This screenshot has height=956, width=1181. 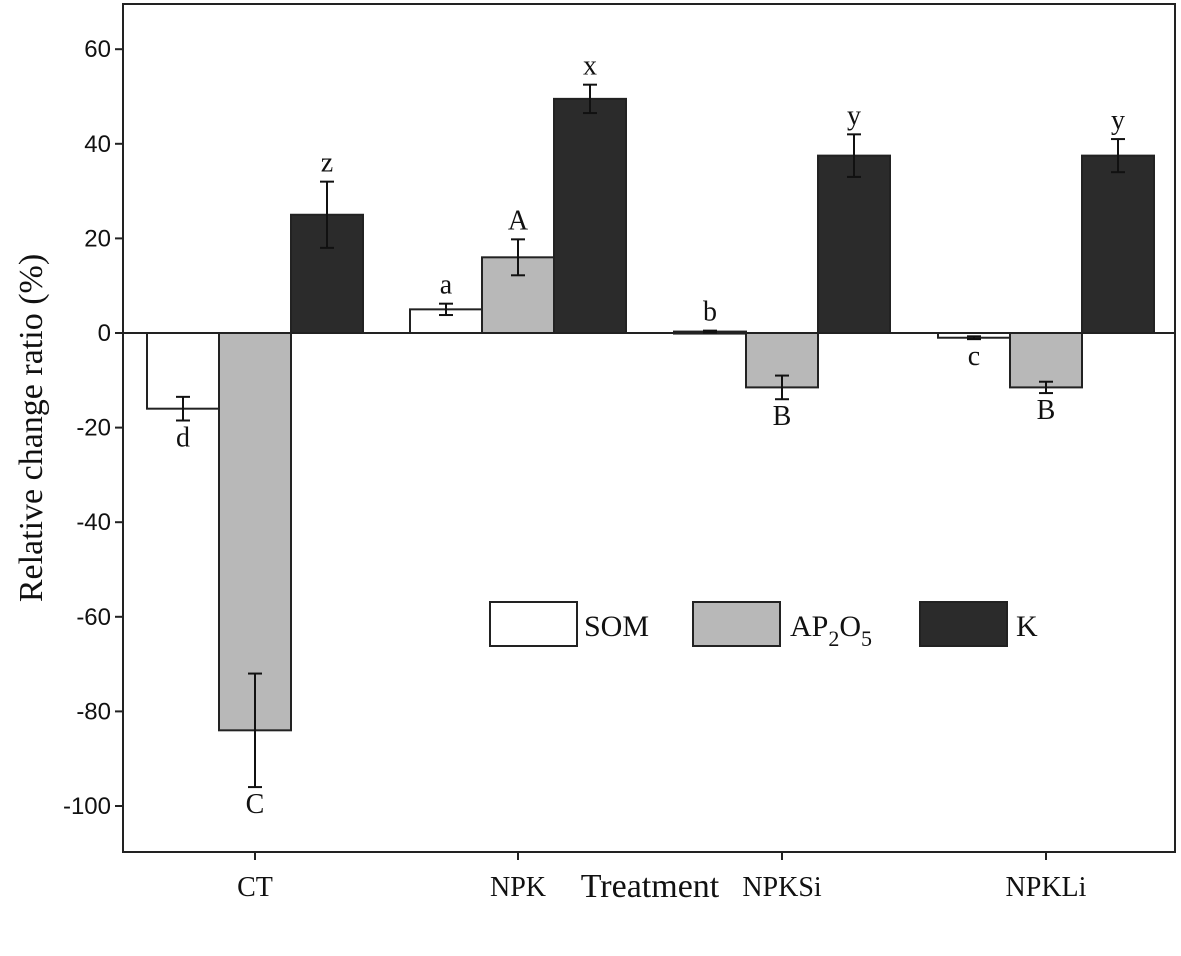 I want to click on y-tick-label: -60, so click(x=93, y=617).